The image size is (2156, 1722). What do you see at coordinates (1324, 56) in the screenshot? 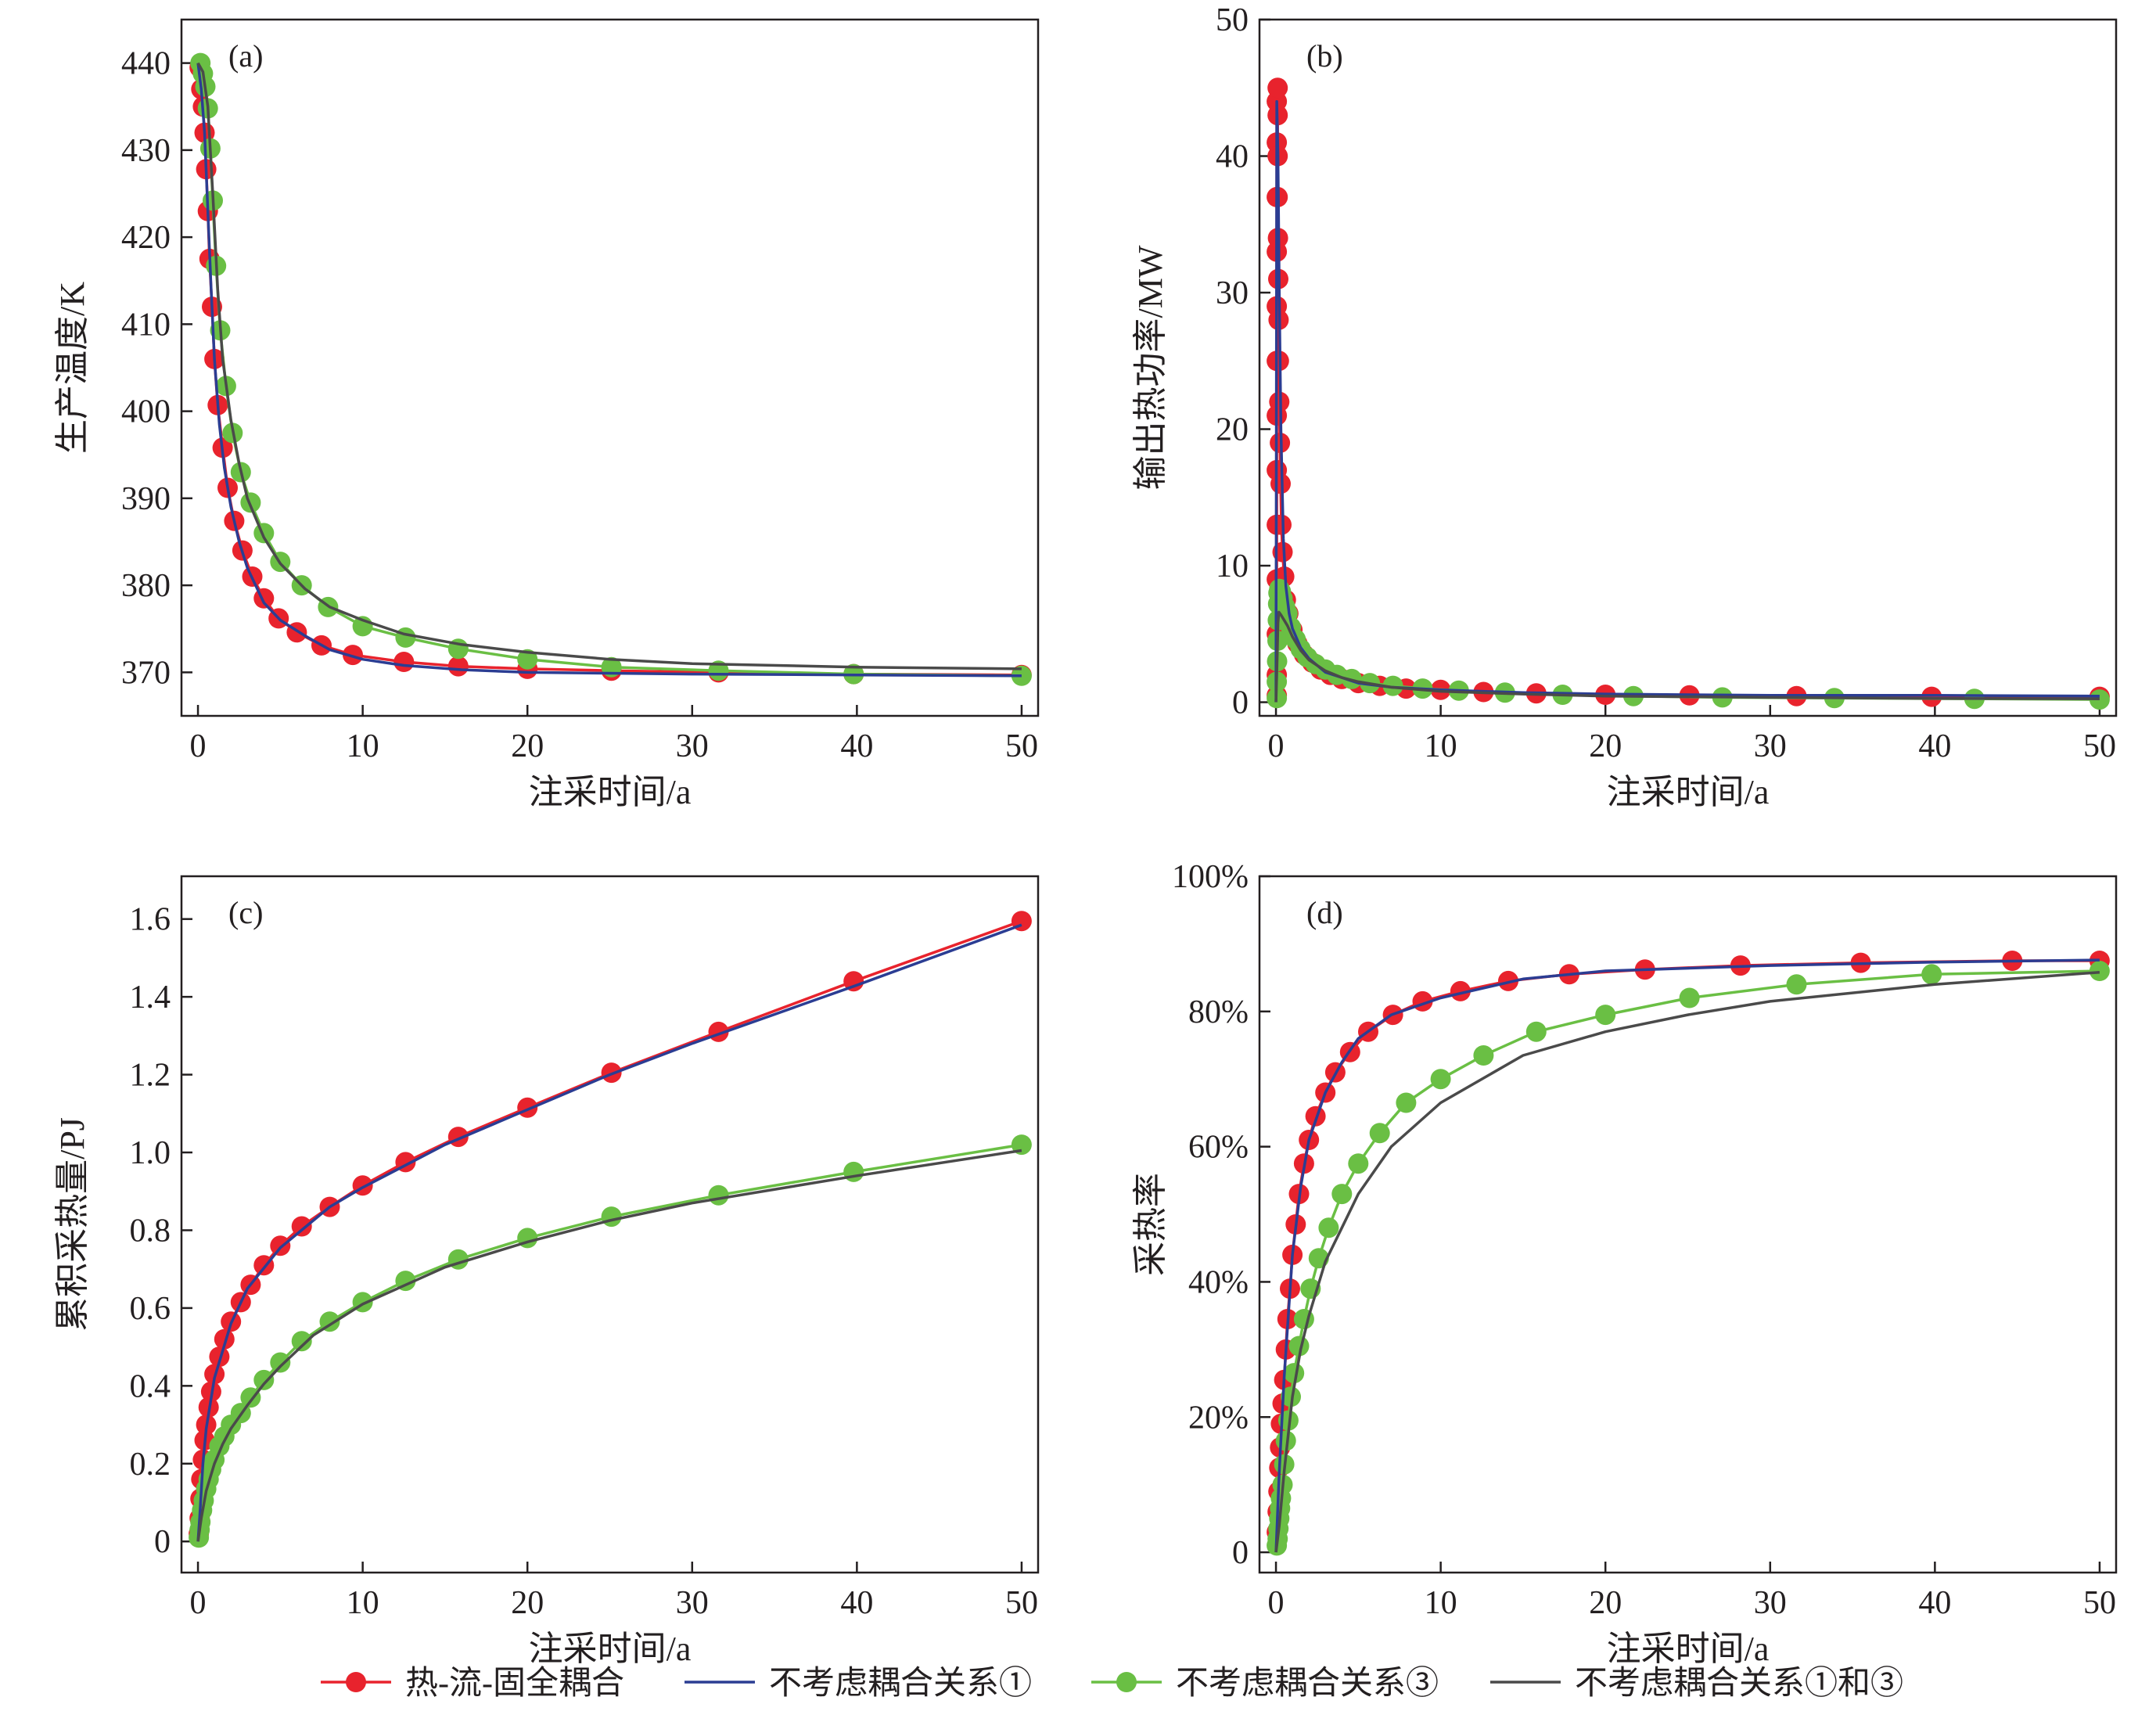
I see `panel-tag: (b)` at bounding box center [1324, 56].